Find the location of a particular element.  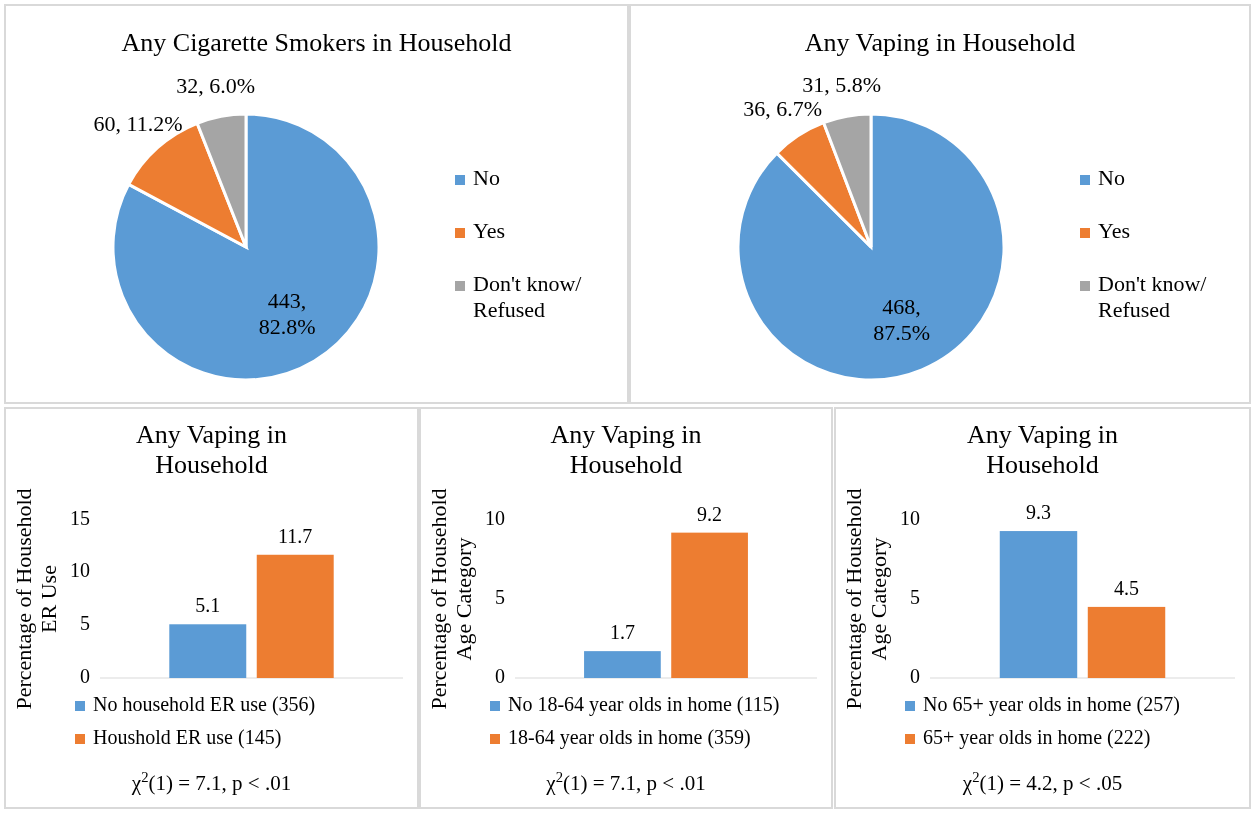

data-label: 32, 6.0% is located at coordinates (216, 85).